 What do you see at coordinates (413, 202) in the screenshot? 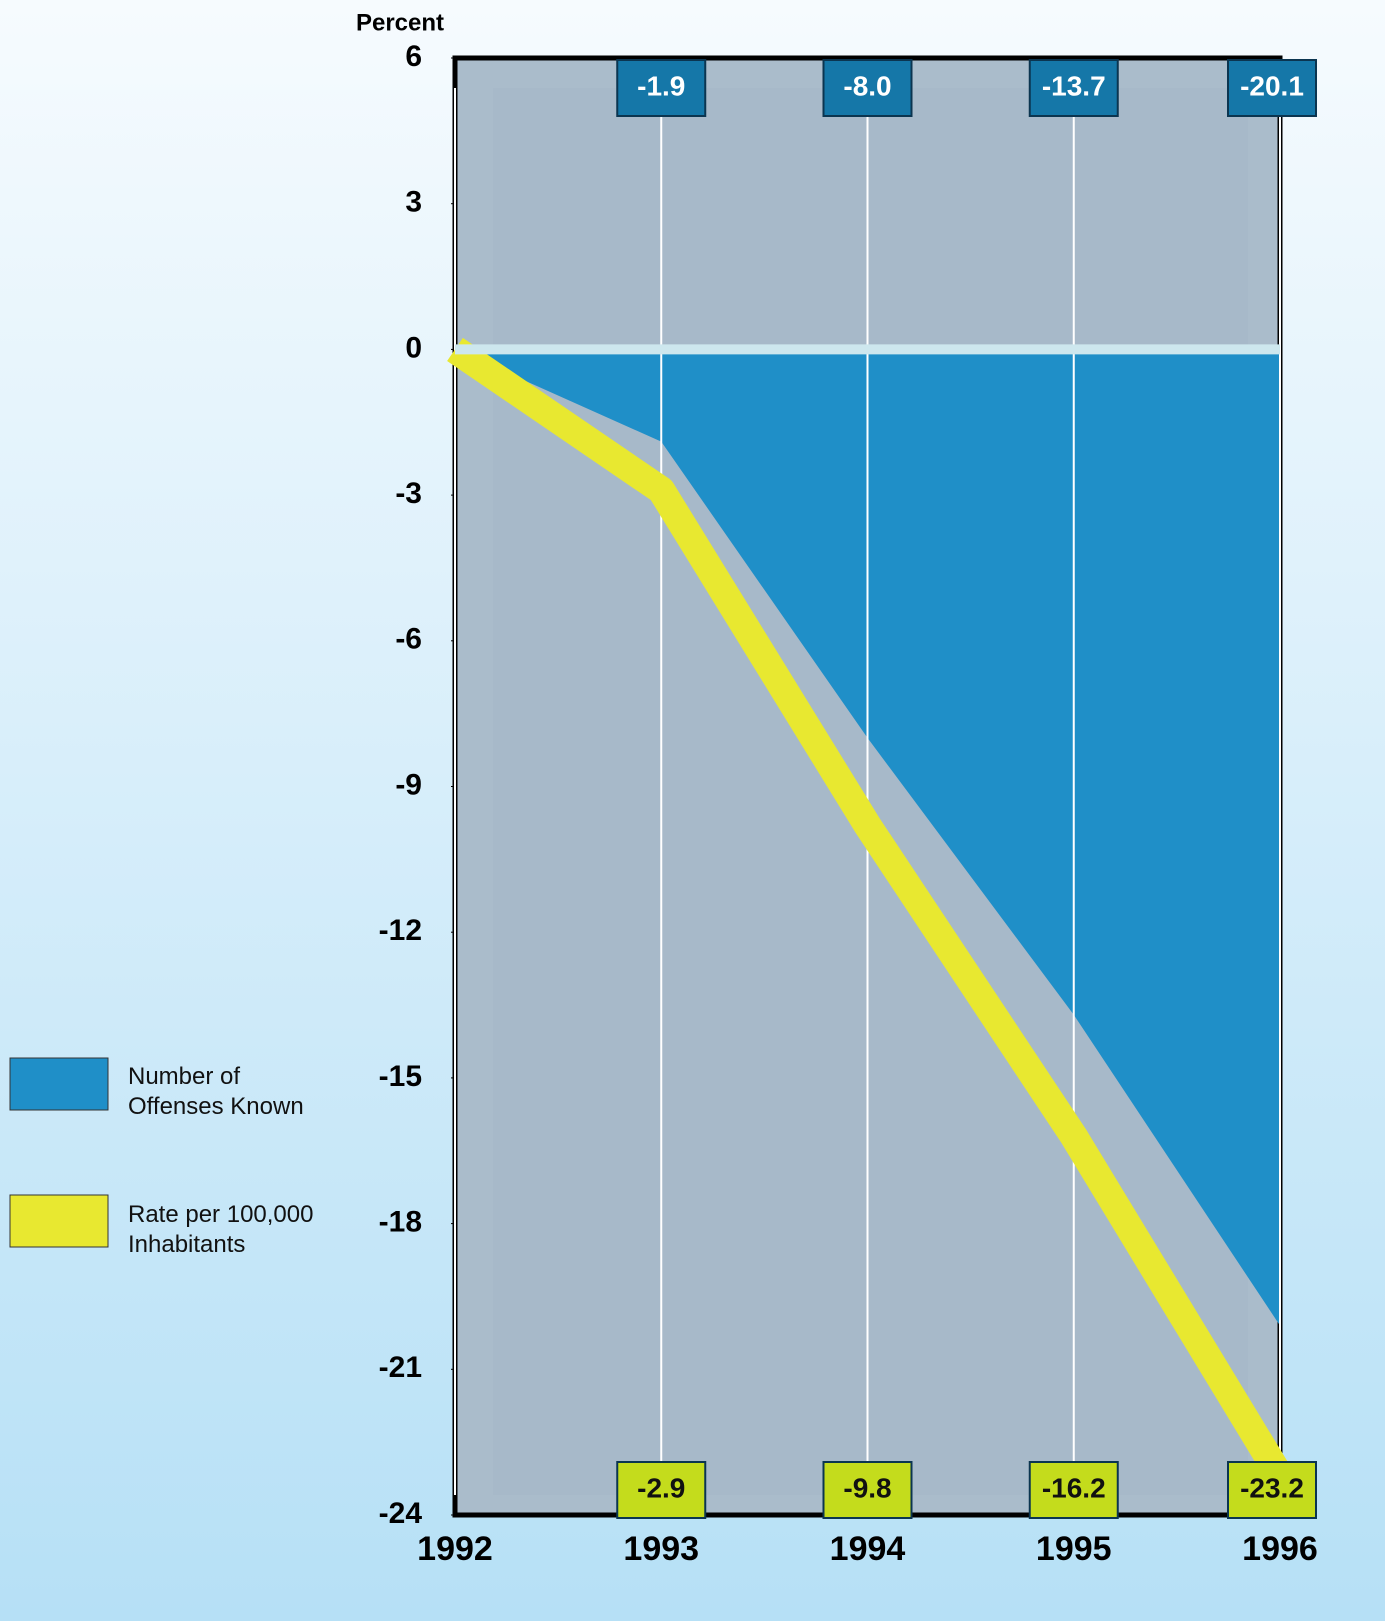
I see `y-tick-label: 3` at bounding box center [413, 202].